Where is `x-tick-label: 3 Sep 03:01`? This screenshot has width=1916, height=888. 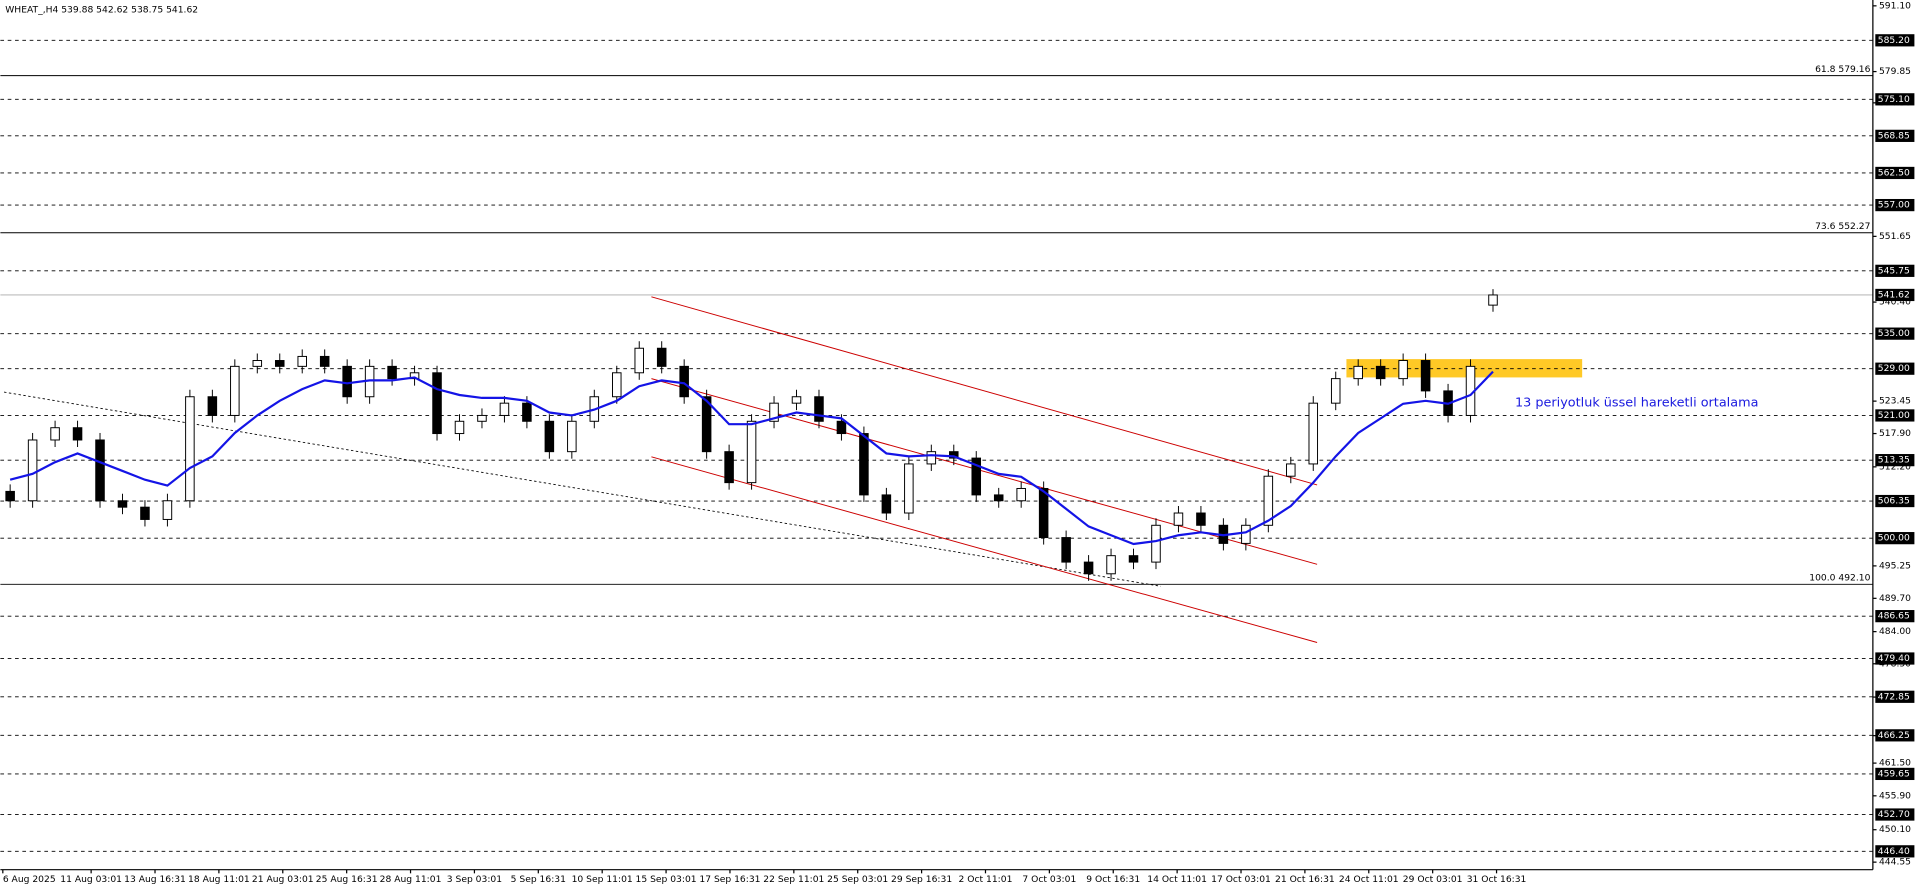 x-tick-label: 3 Sep 03:01 is located at coordinates (474, 879).